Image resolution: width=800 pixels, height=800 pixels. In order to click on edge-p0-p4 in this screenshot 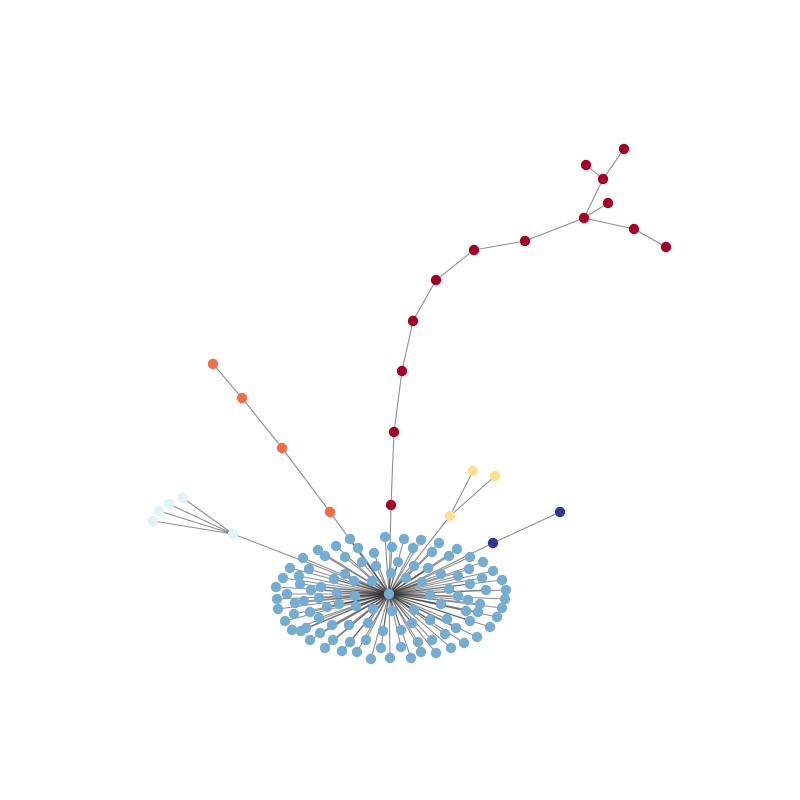, I will do `click(193, 527)`.